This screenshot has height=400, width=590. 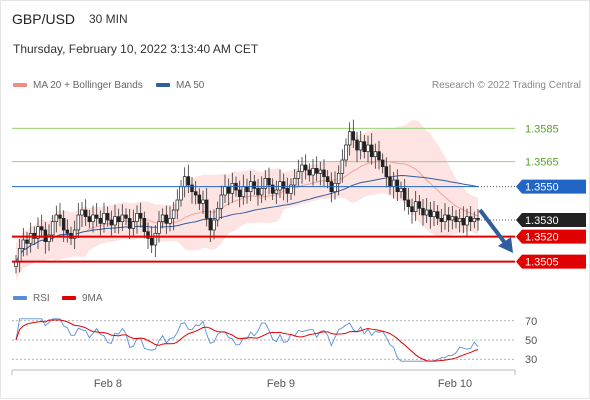 What do you see at coordinates (531, 360) in the screenshot?
I see `rsi-tick: 30` at bounding box center [531, 360].